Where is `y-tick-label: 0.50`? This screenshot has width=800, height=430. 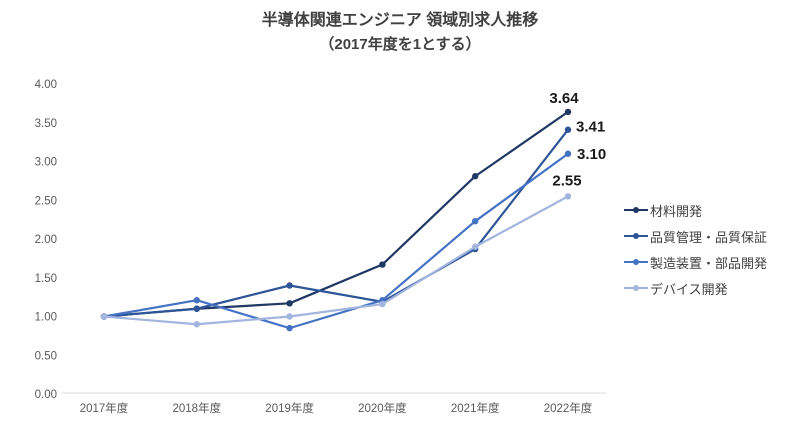
y-tick-label: 0.50 is located at coordinates (46, 356).